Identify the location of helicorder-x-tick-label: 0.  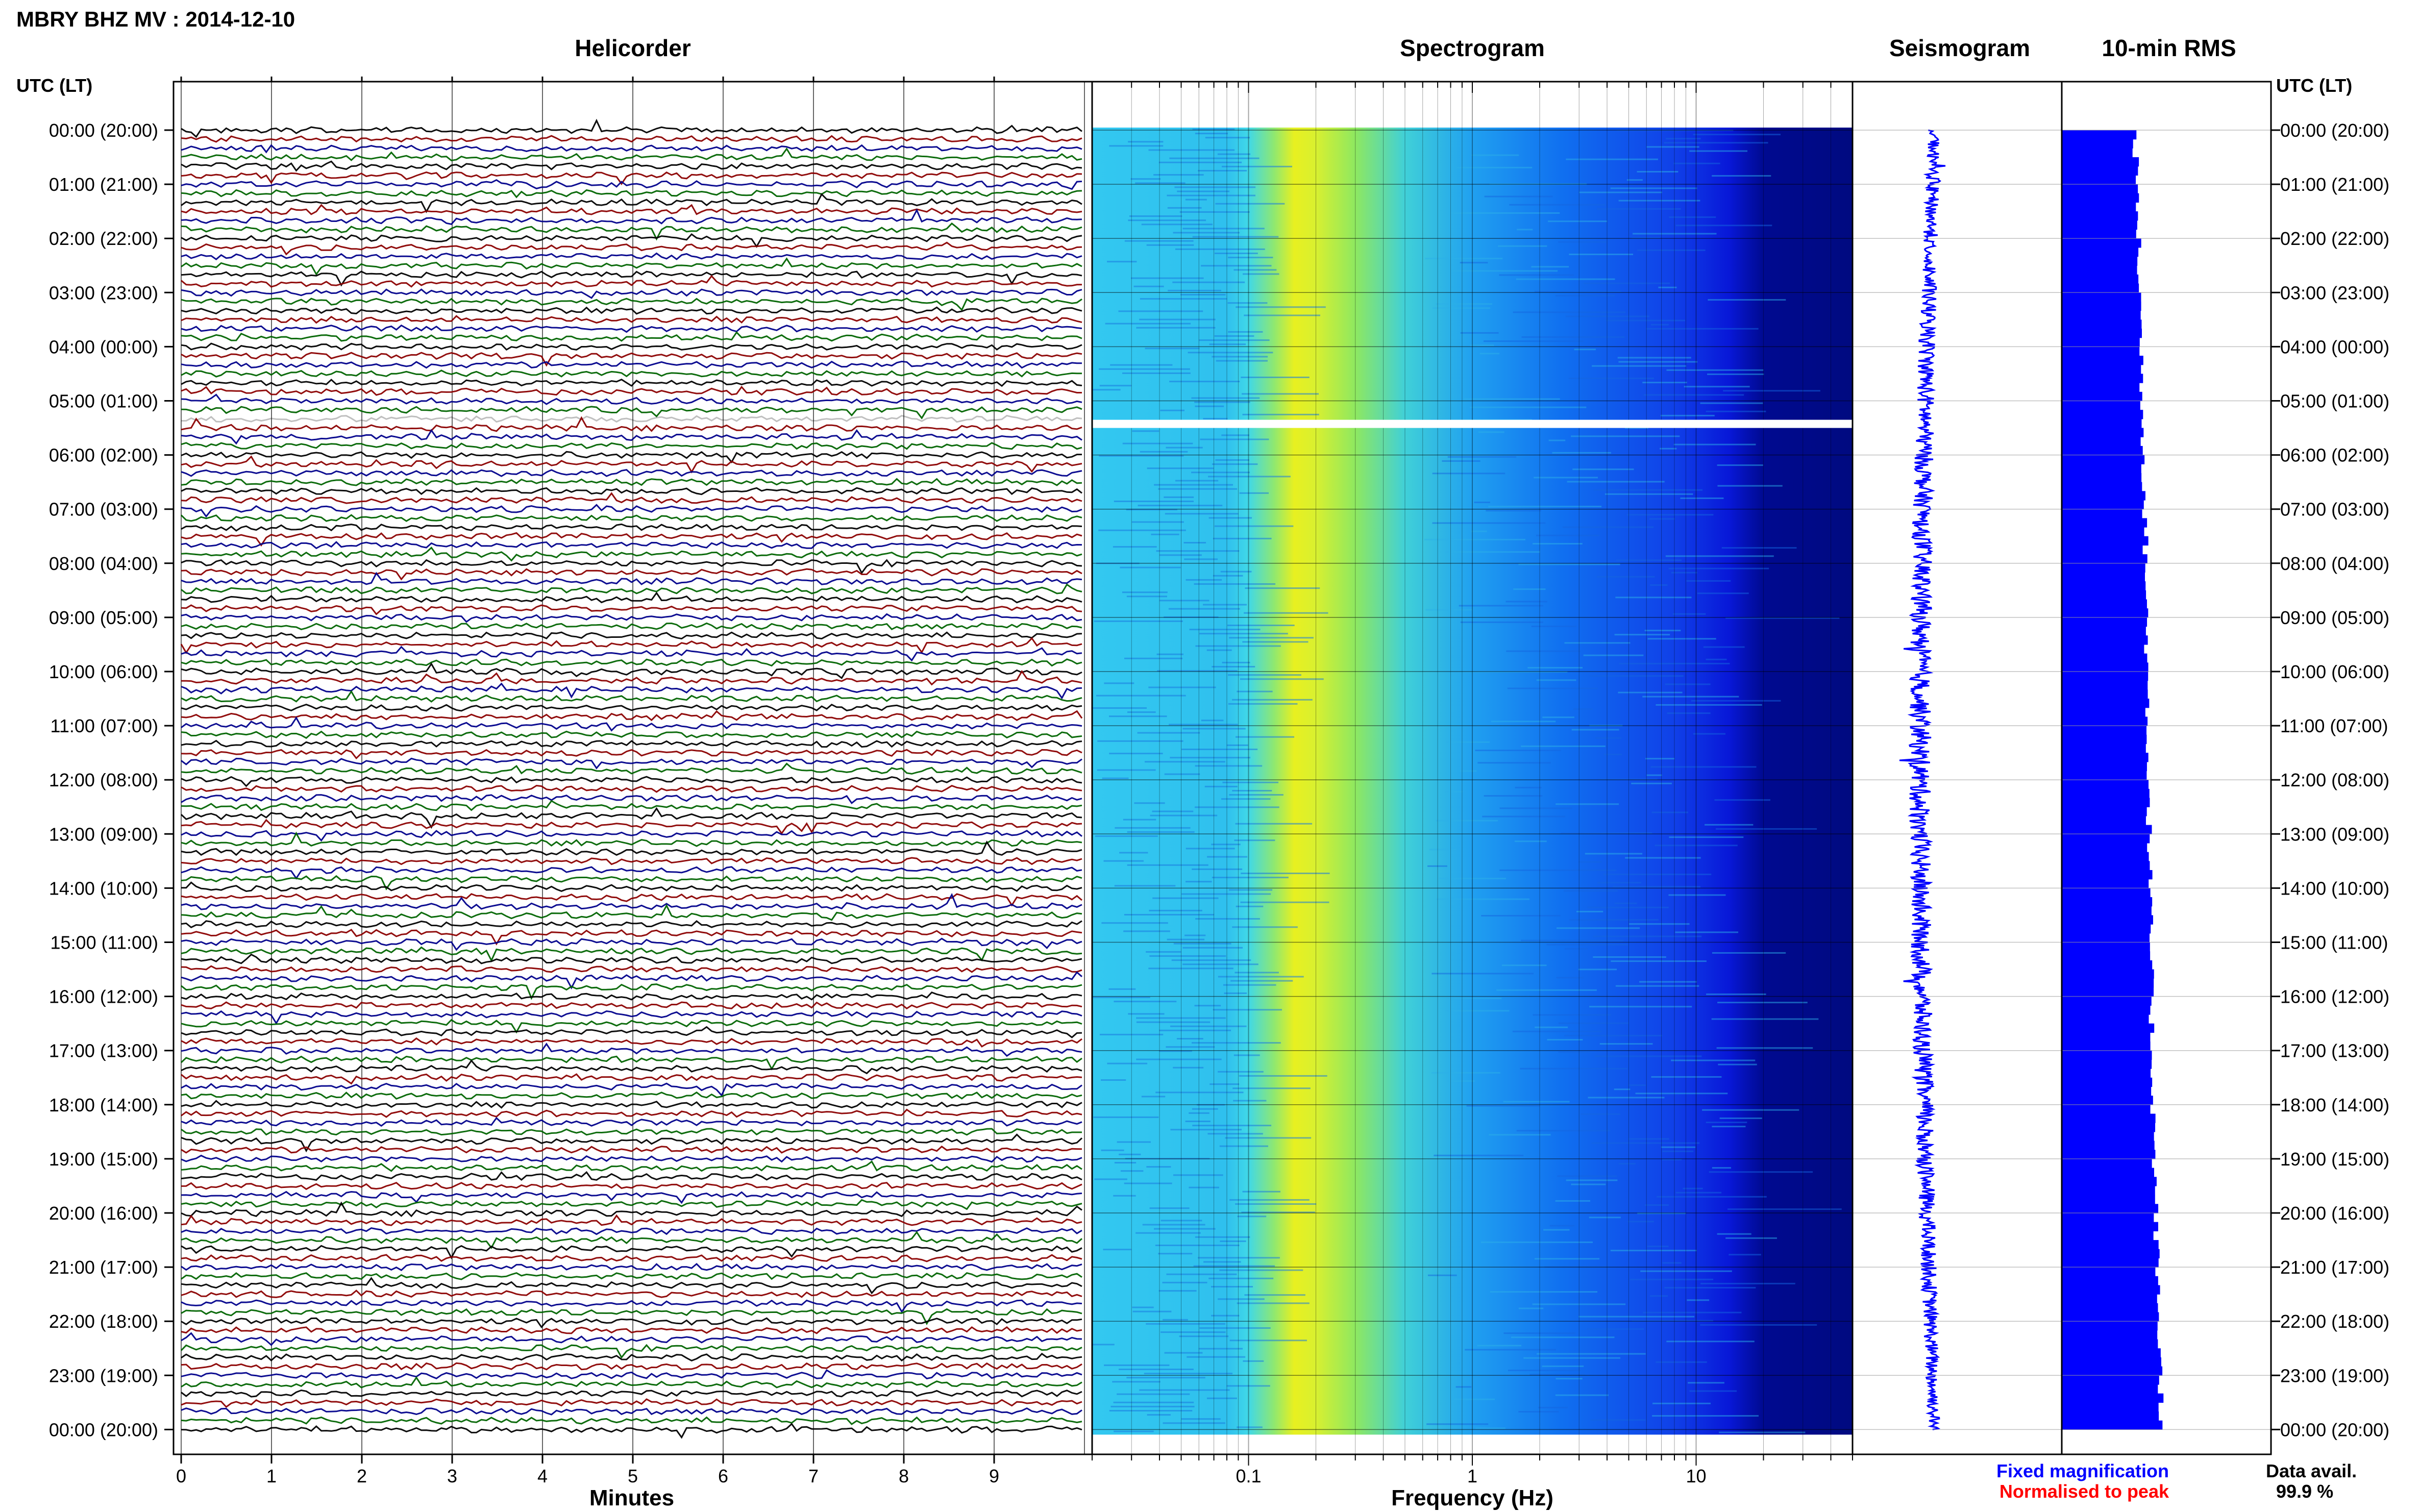
(181, 1476).